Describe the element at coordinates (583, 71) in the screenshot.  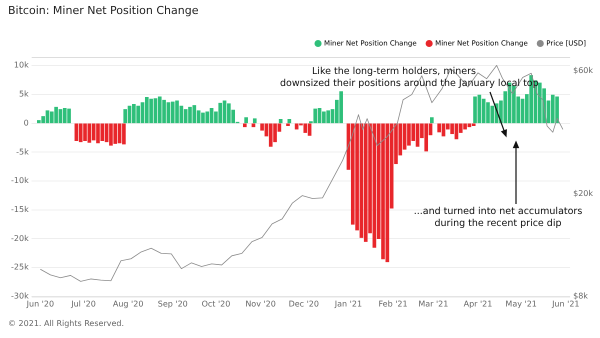
I see `y2-tick-label: $60k` at that location.